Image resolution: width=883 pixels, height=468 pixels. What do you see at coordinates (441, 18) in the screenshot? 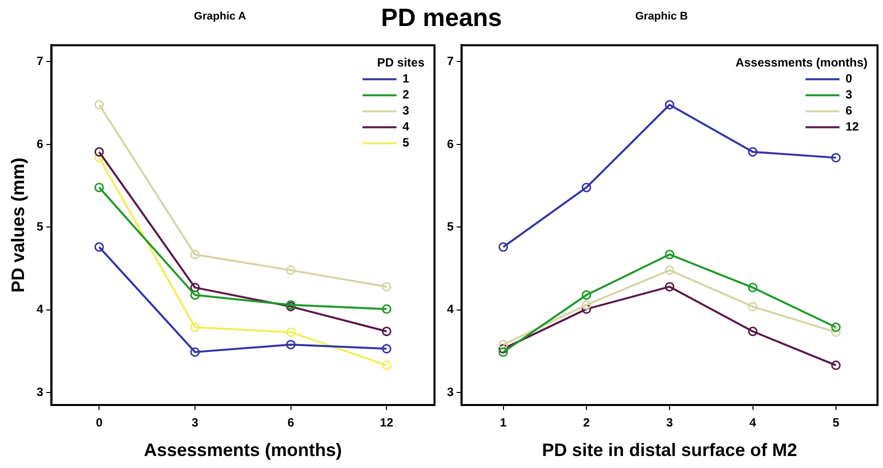
I see `text: PD means` at bounding box center [441, 18].